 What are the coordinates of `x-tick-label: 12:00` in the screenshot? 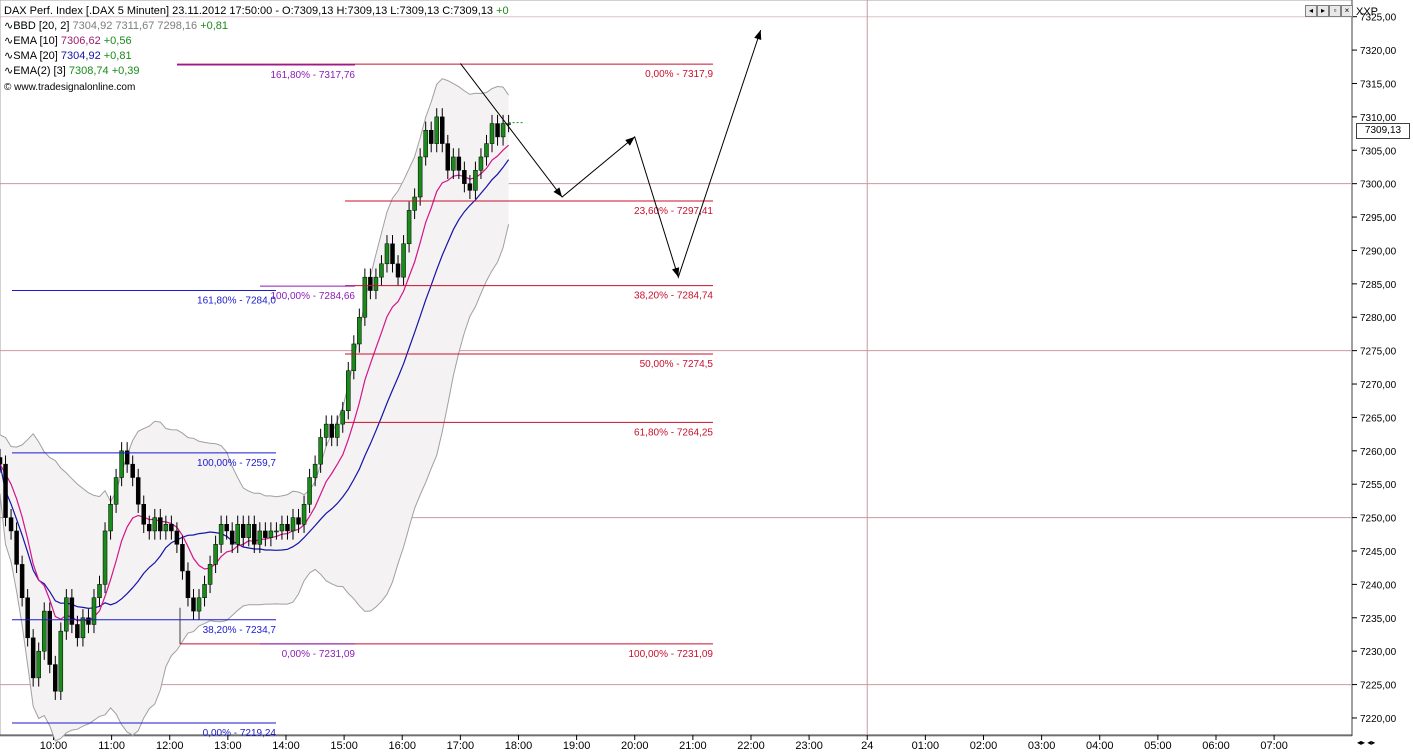 It's located at (170, 746).